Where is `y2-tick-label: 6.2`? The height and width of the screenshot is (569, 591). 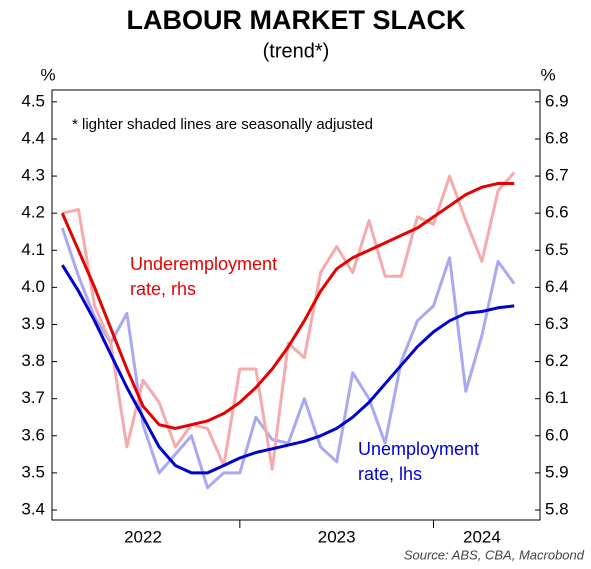 y2-tick-label: 6.2 is located at coordinates (557, 360).